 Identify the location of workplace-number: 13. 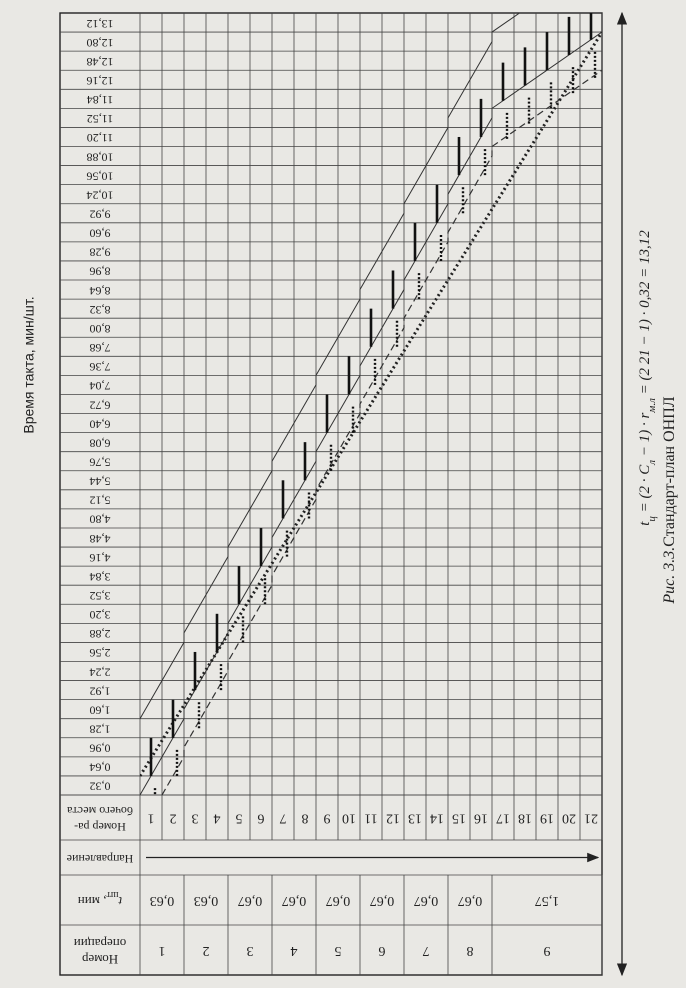
(415, 817).